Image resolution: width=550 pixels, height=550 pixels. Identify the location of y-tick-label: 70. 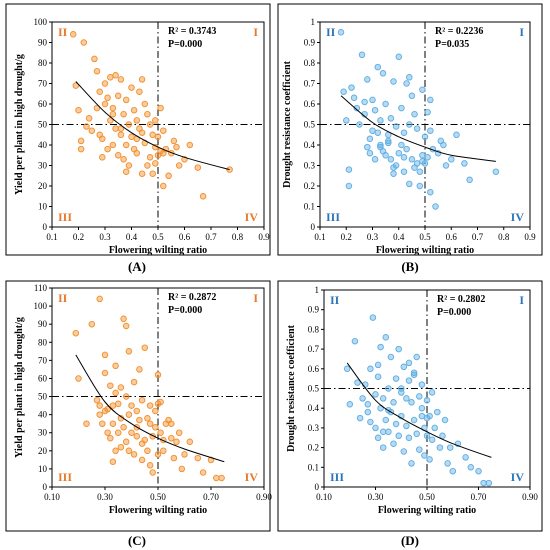
(43, 84).